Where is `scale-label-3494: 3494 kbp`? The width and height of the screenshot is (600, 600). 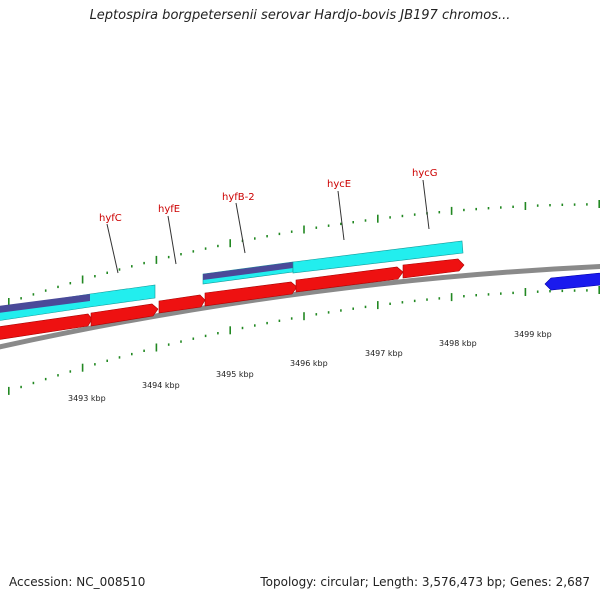 scale-label-3494: 3494 kbp is located at coordinates (161, 385).